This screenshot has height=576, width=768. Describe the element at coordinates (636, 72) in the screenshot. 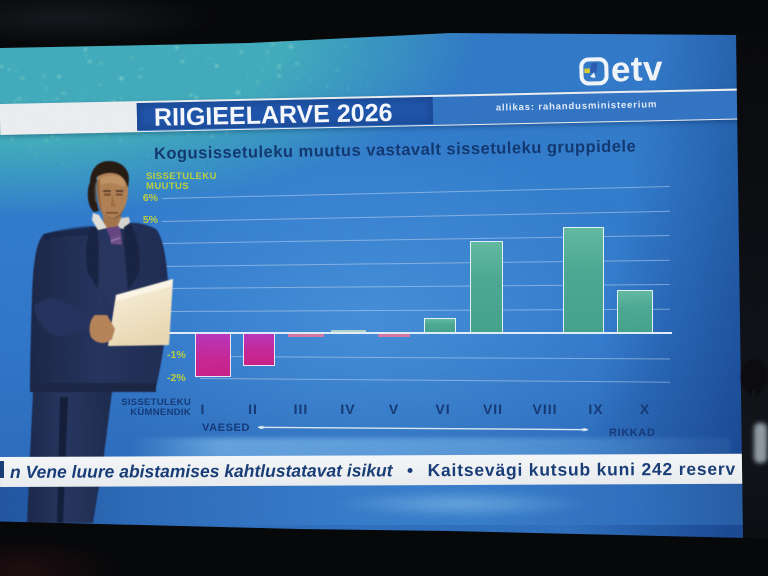

I see `svg-text: etv` at that location.